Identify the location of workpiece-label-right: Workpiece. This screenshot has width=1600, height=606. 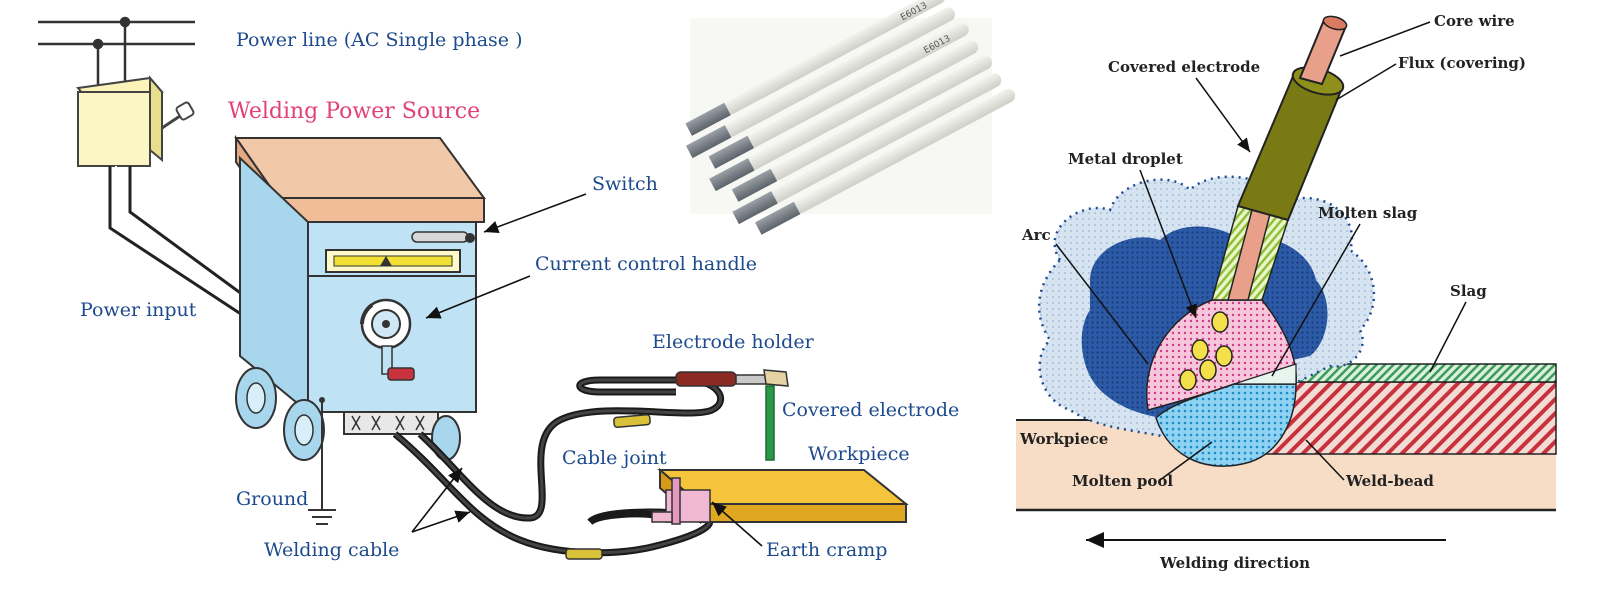
(1063, 439).